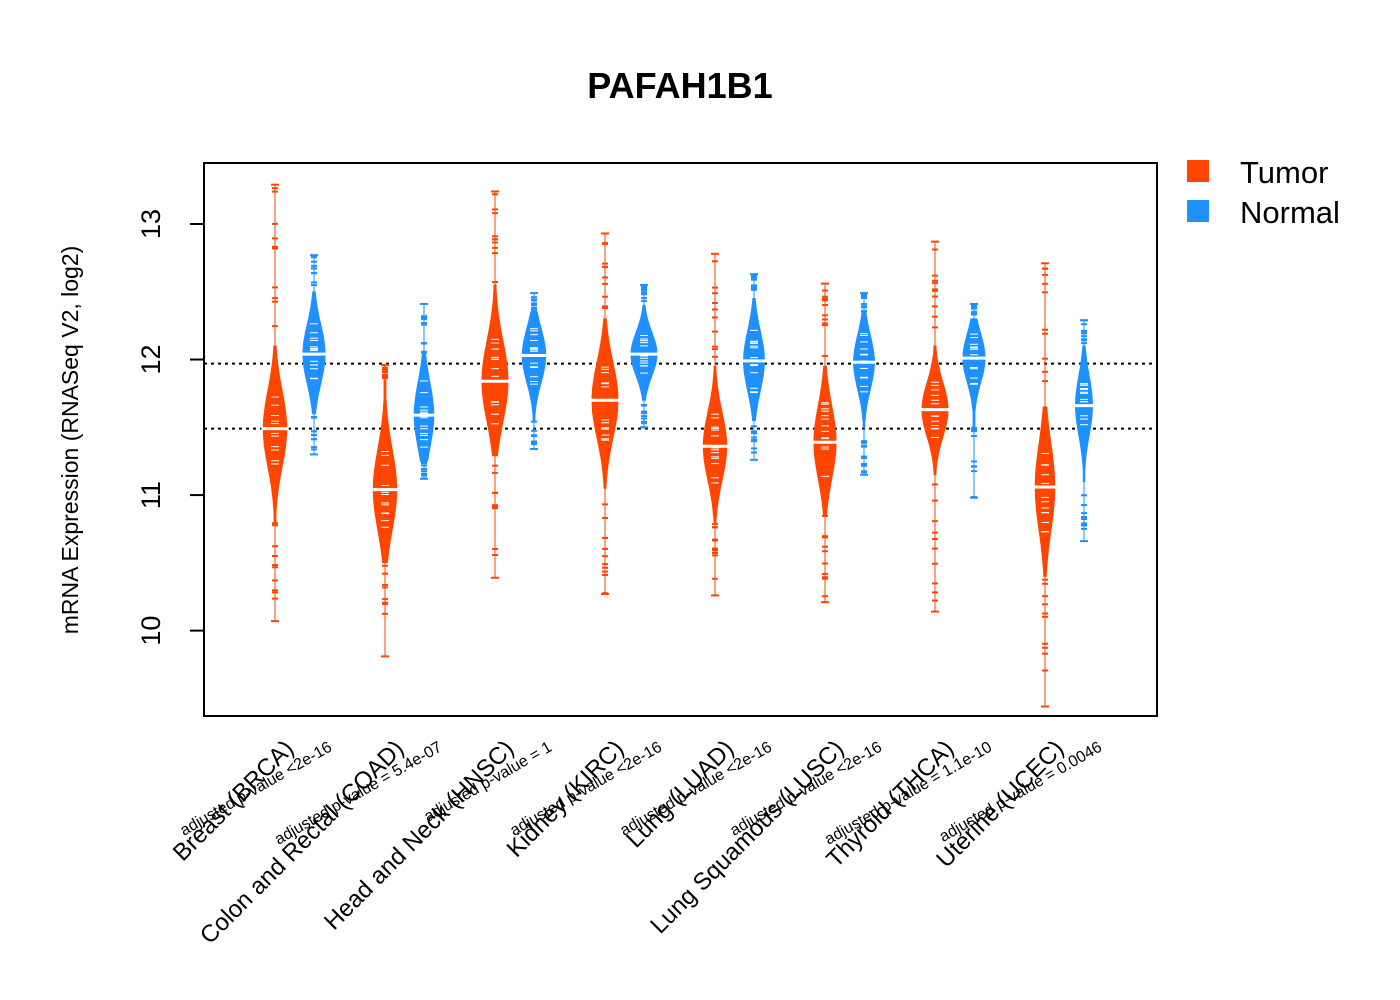  Describe the element at coordinates (1198, 171) in the screenshot. I see `legend-swatch-tumor` at that location.